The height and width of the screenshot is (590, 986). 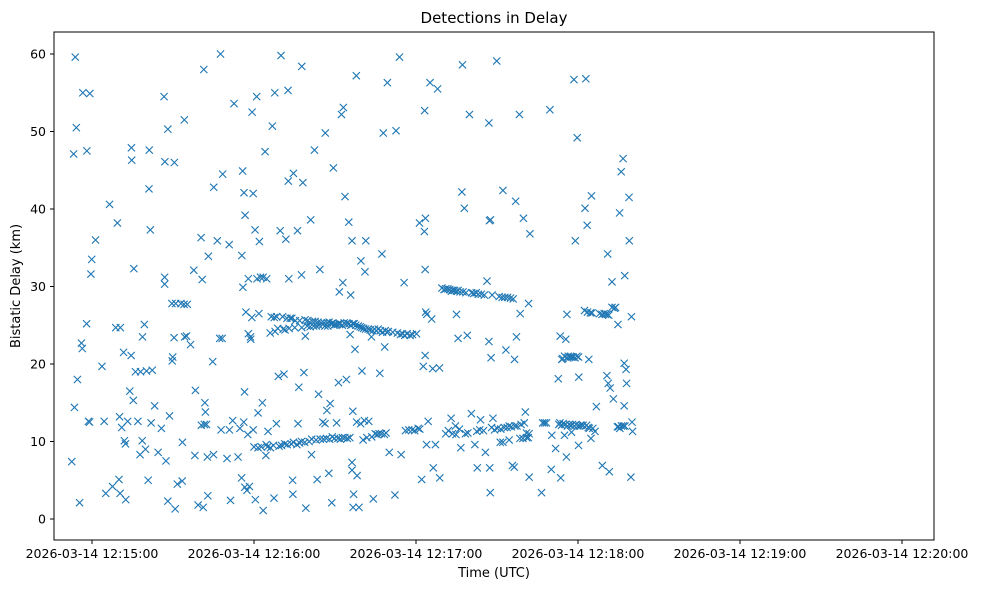 What do you see at coordinates (740, 553) in the screenshot?
I see `x-tick-label: 2026-03-14 12:19:00` at bounding box center [740, 553].